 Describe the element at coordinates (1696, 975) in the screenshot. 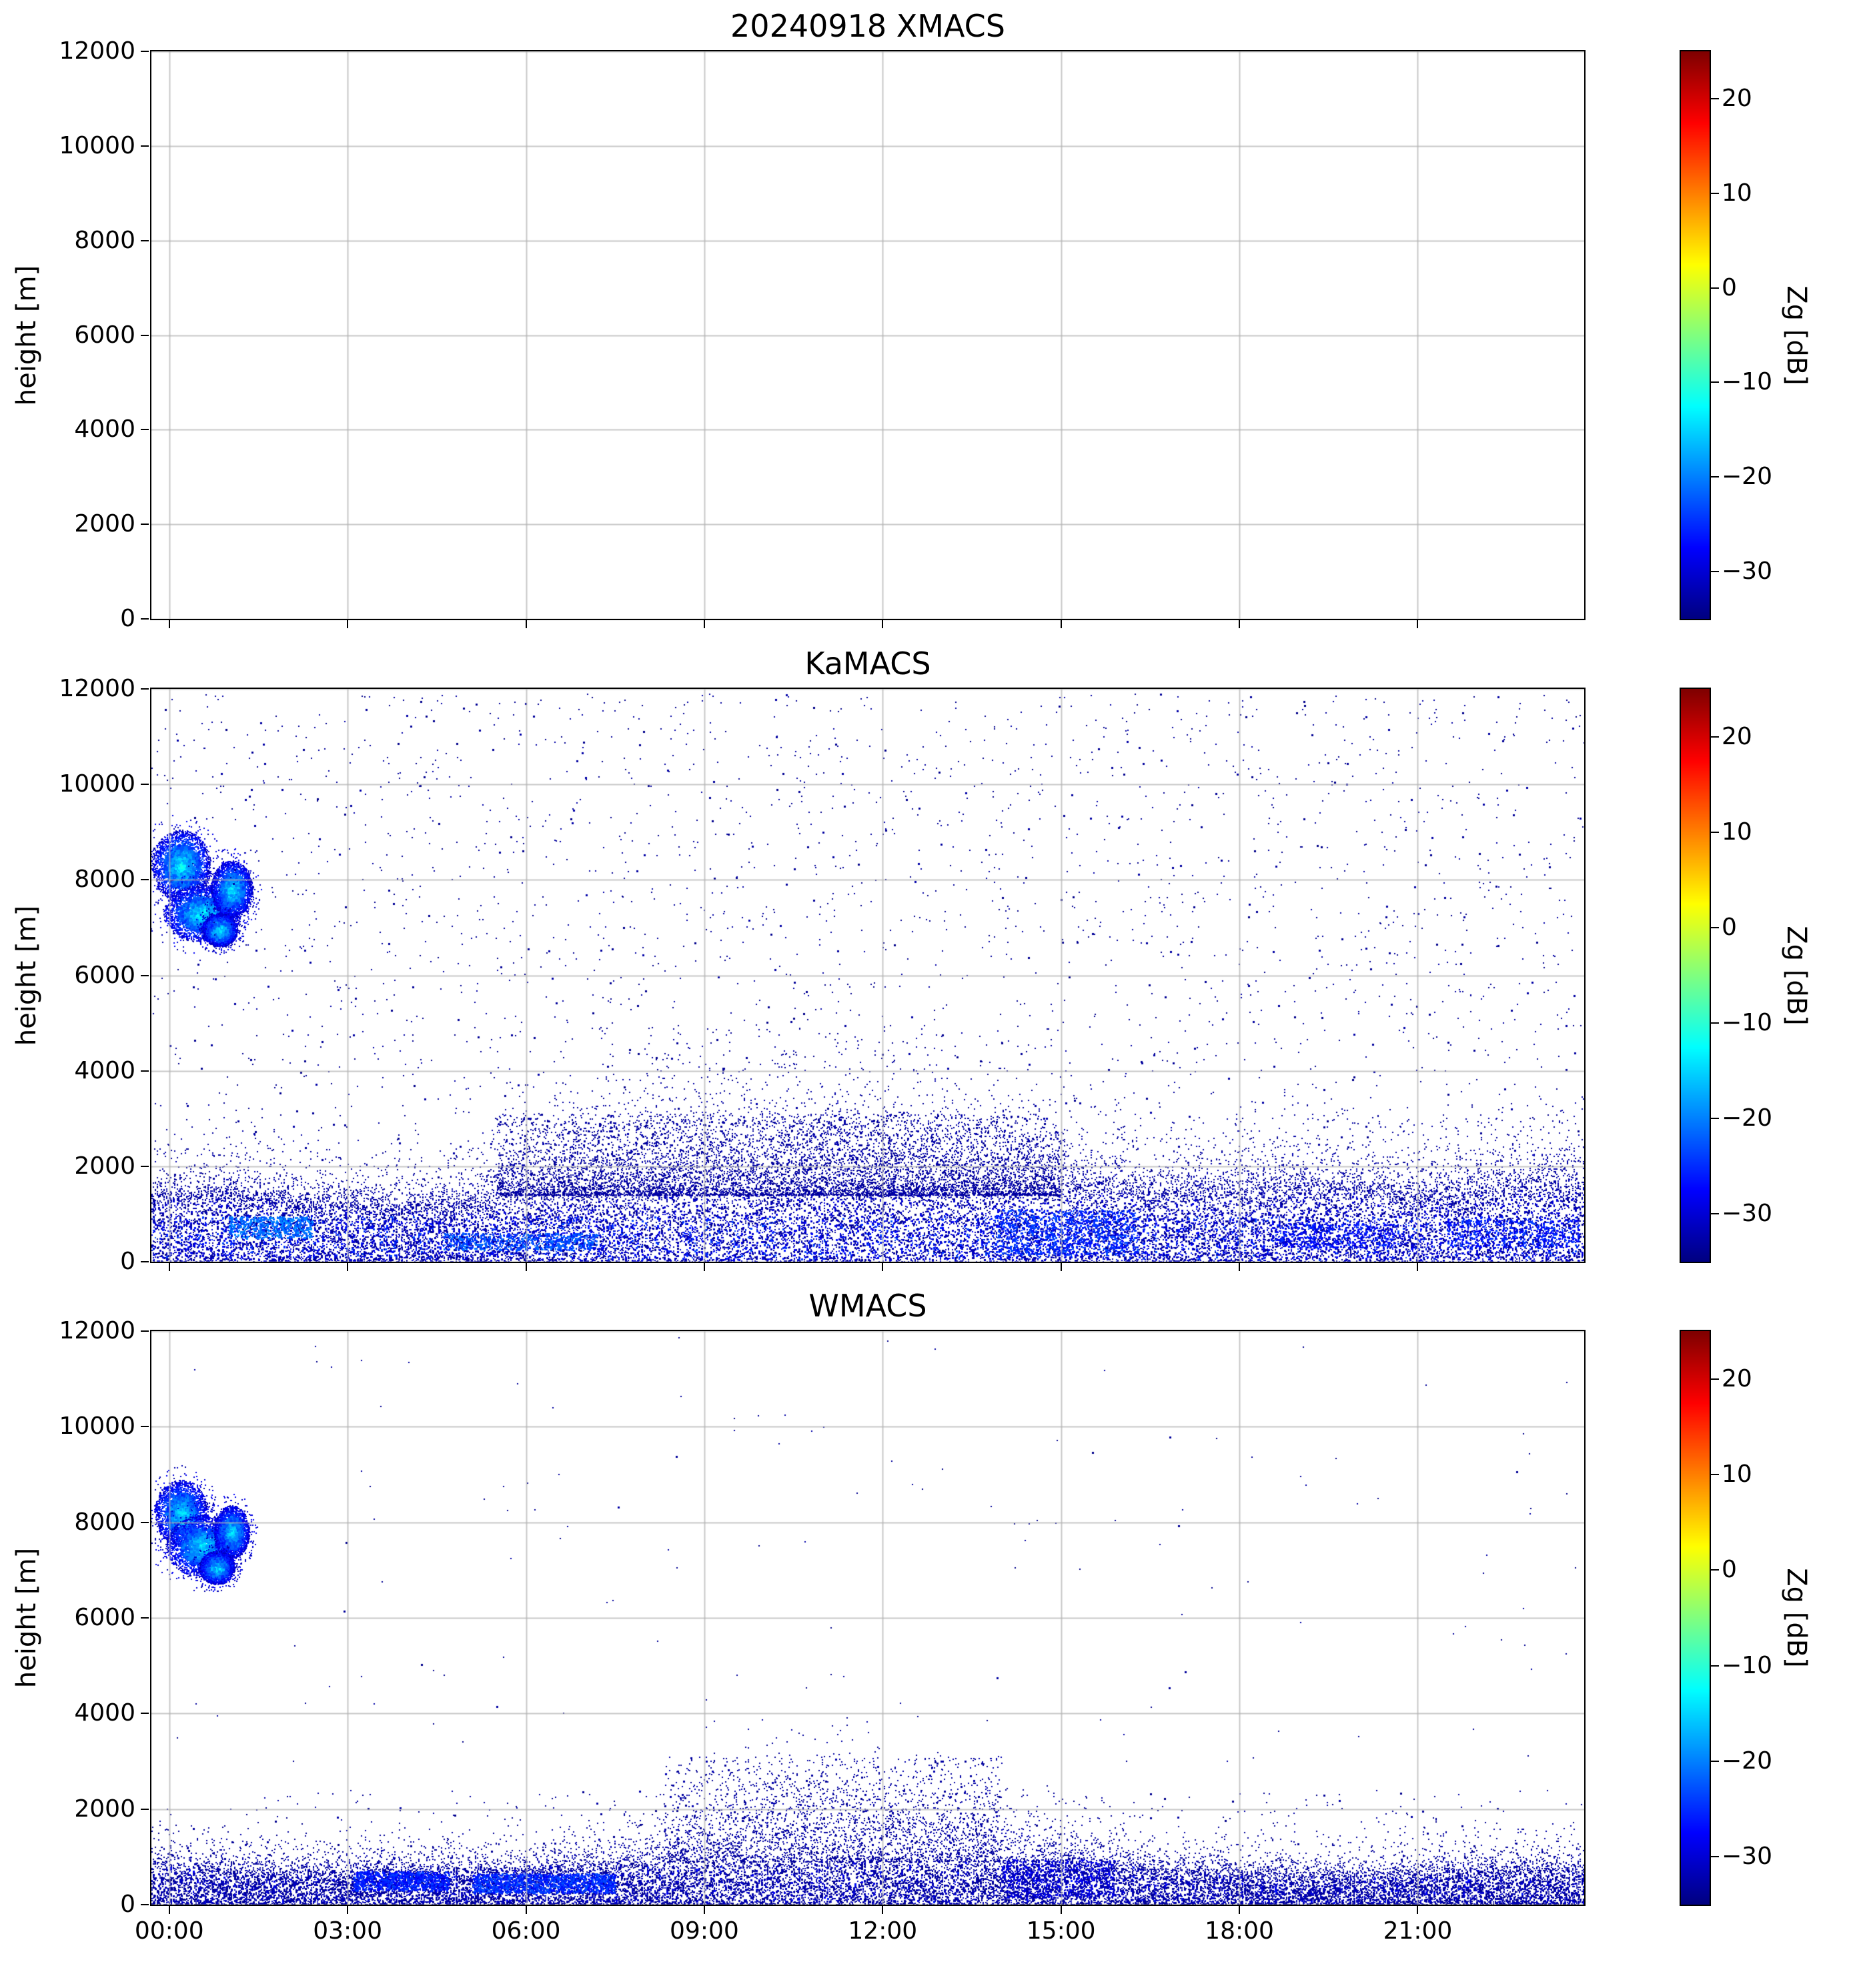

I see `colorbar-gradient-kamacs` at that location.